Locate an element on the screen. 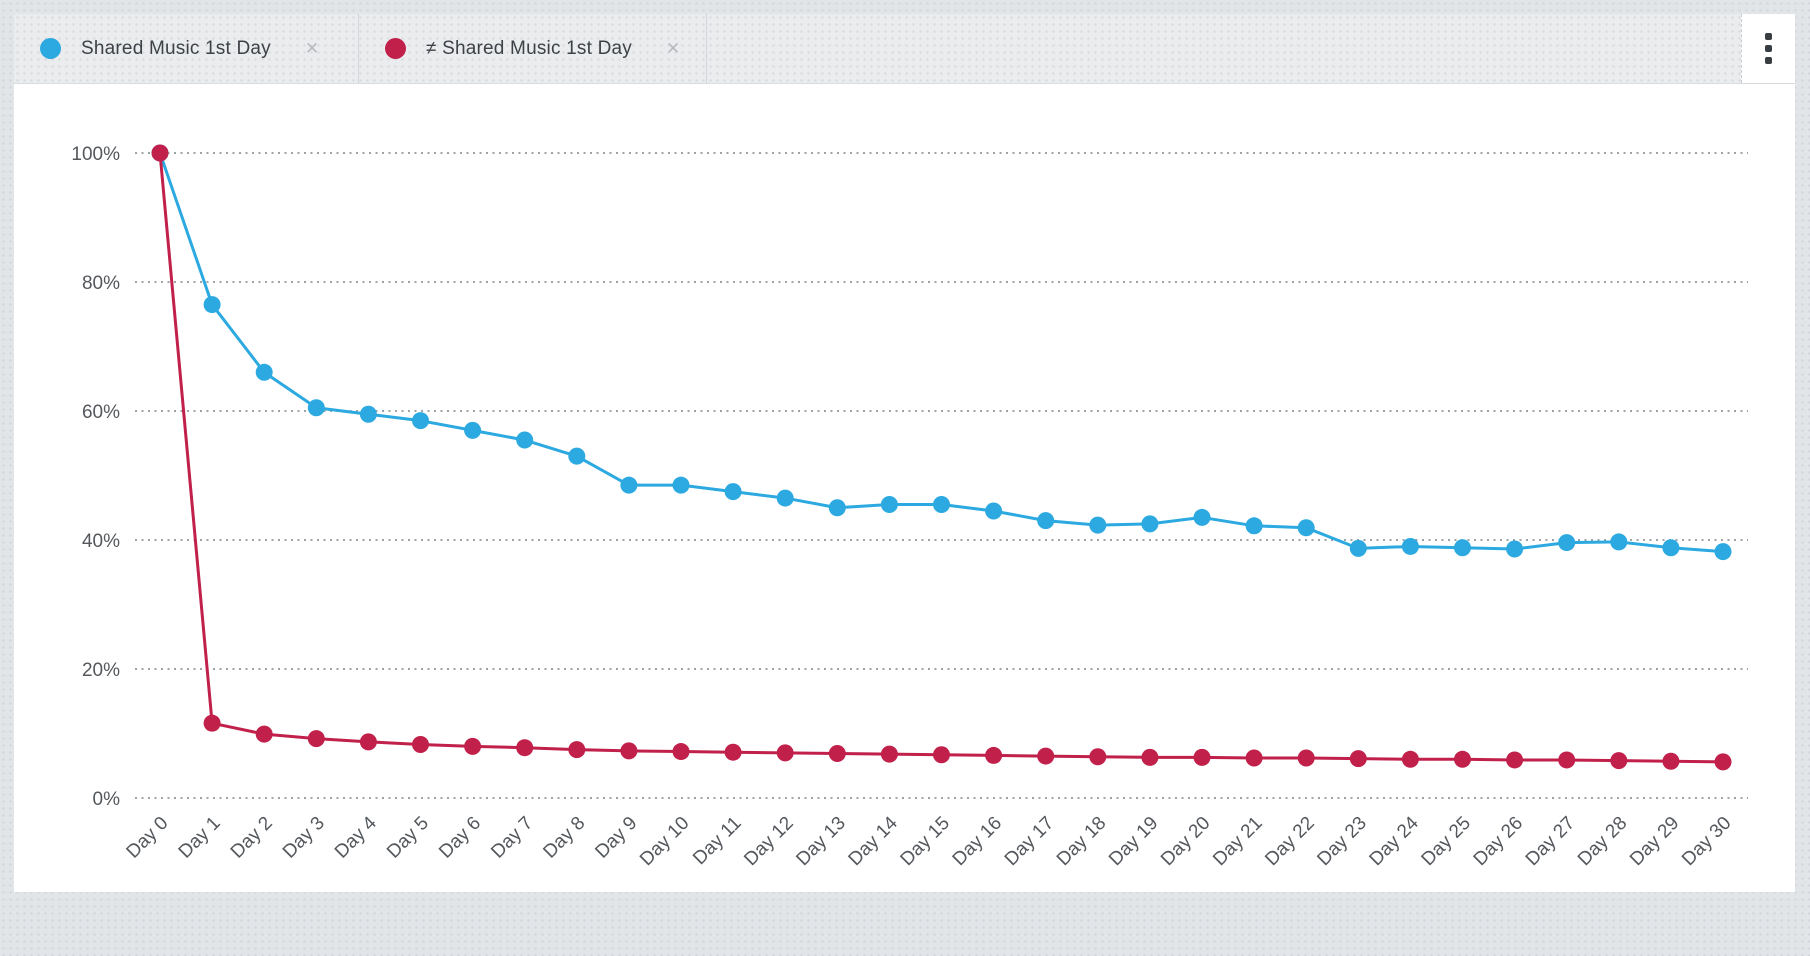 The width and height of the screenshot is (1810, 956). x-tick-label: Day 13 is located at coordinates (820, 841).